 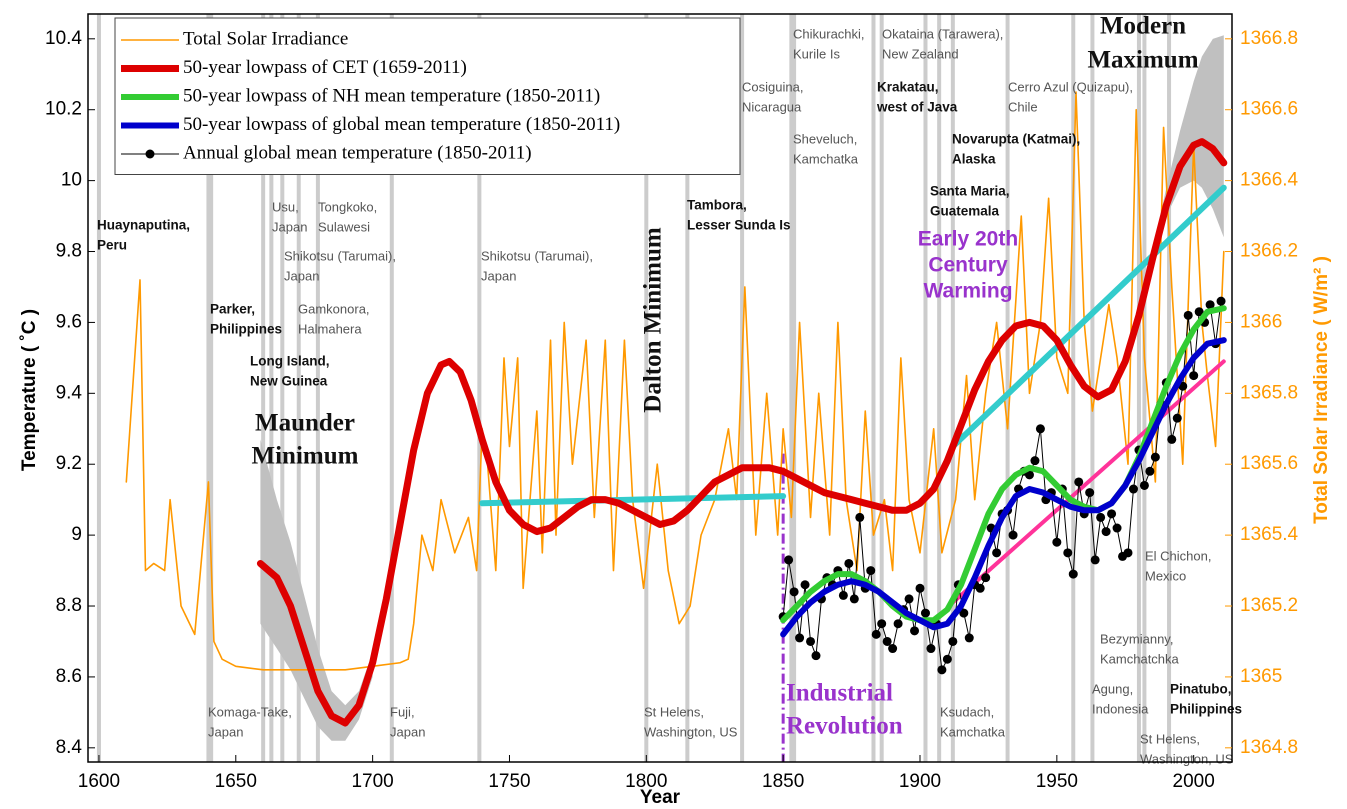 I want to click on volcano-label: Chile, so click(x=1023, y=106).